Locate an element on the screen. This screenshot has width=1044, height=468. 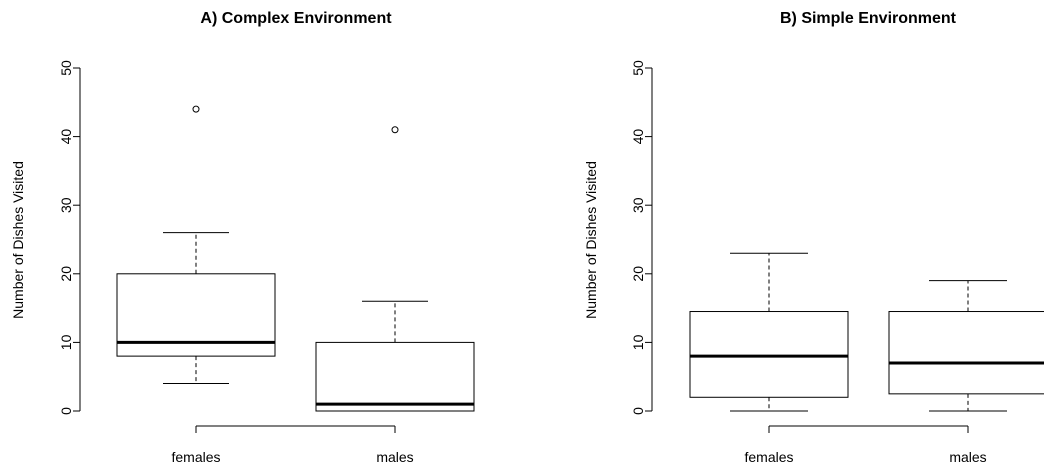
boxes is located at coordinates (866, 332).